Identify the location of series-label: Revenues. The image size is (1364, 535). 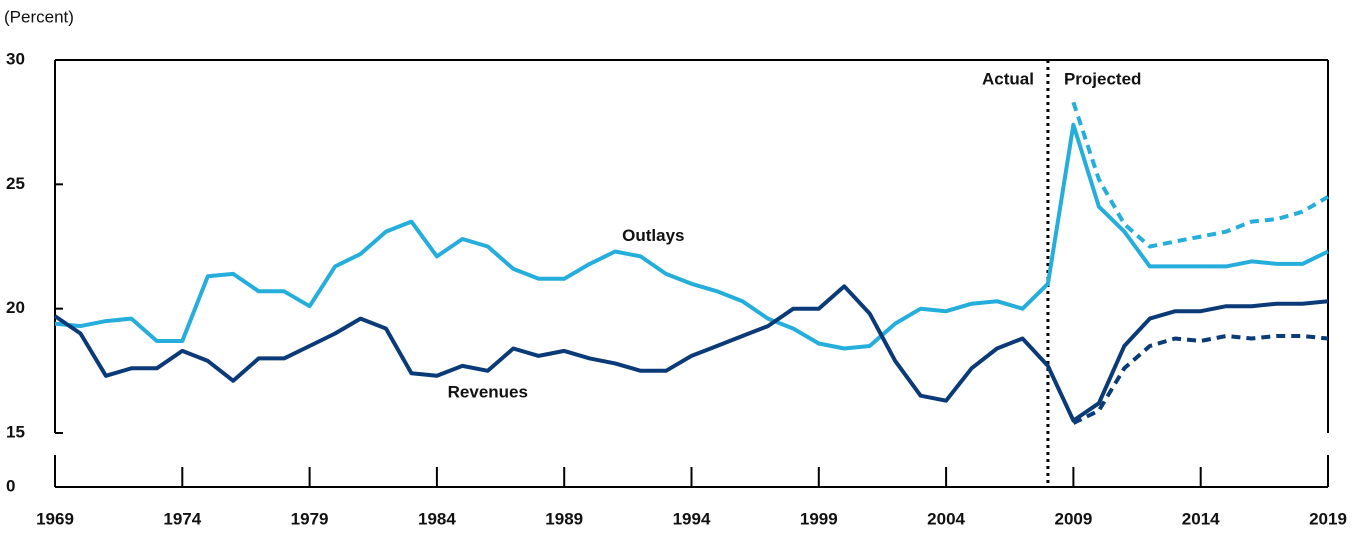
(488, 392).